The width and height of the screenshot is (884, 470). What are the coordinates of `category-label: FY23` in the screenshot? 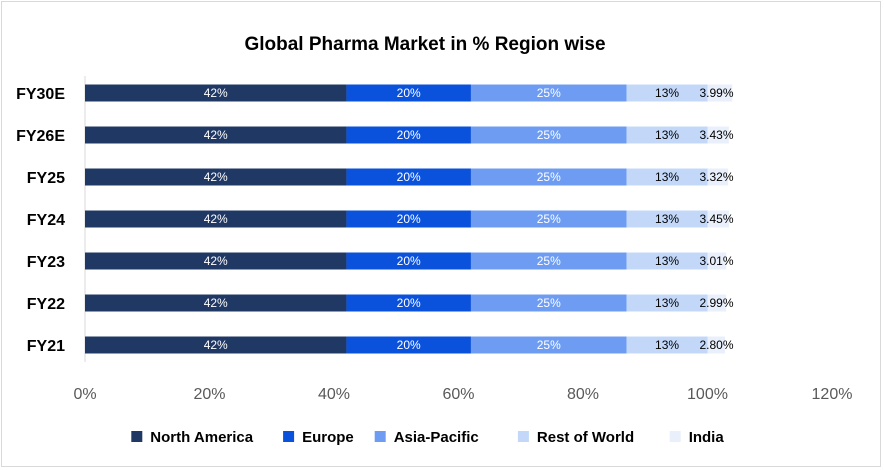 It's located at (46, 262).